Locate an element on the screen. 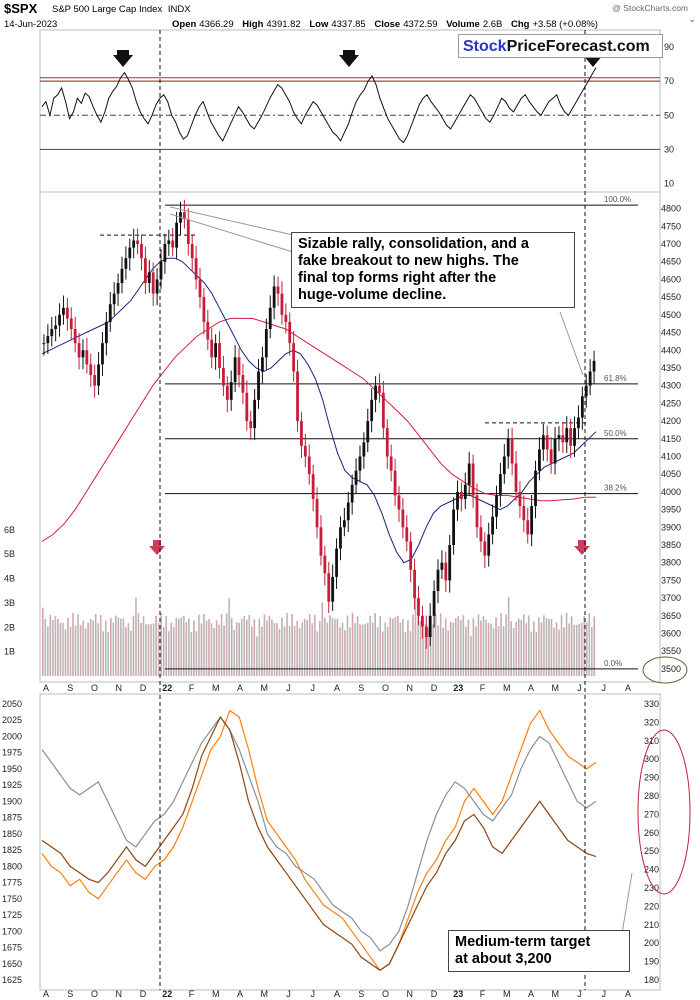 This screenshot has width=700, height=1000. rsi-tick-label: 10 is located at coordinates (669, 183).